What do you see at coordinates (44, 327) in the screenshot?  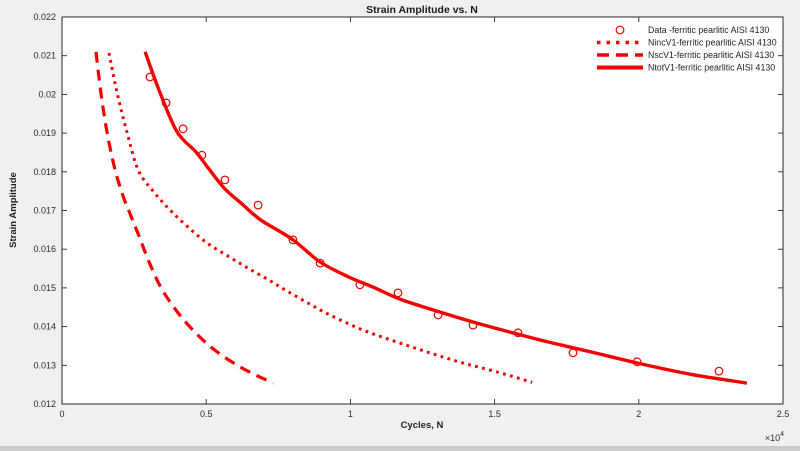 I see `y-tick-label: 0.014` at bounding box center [44, 327].